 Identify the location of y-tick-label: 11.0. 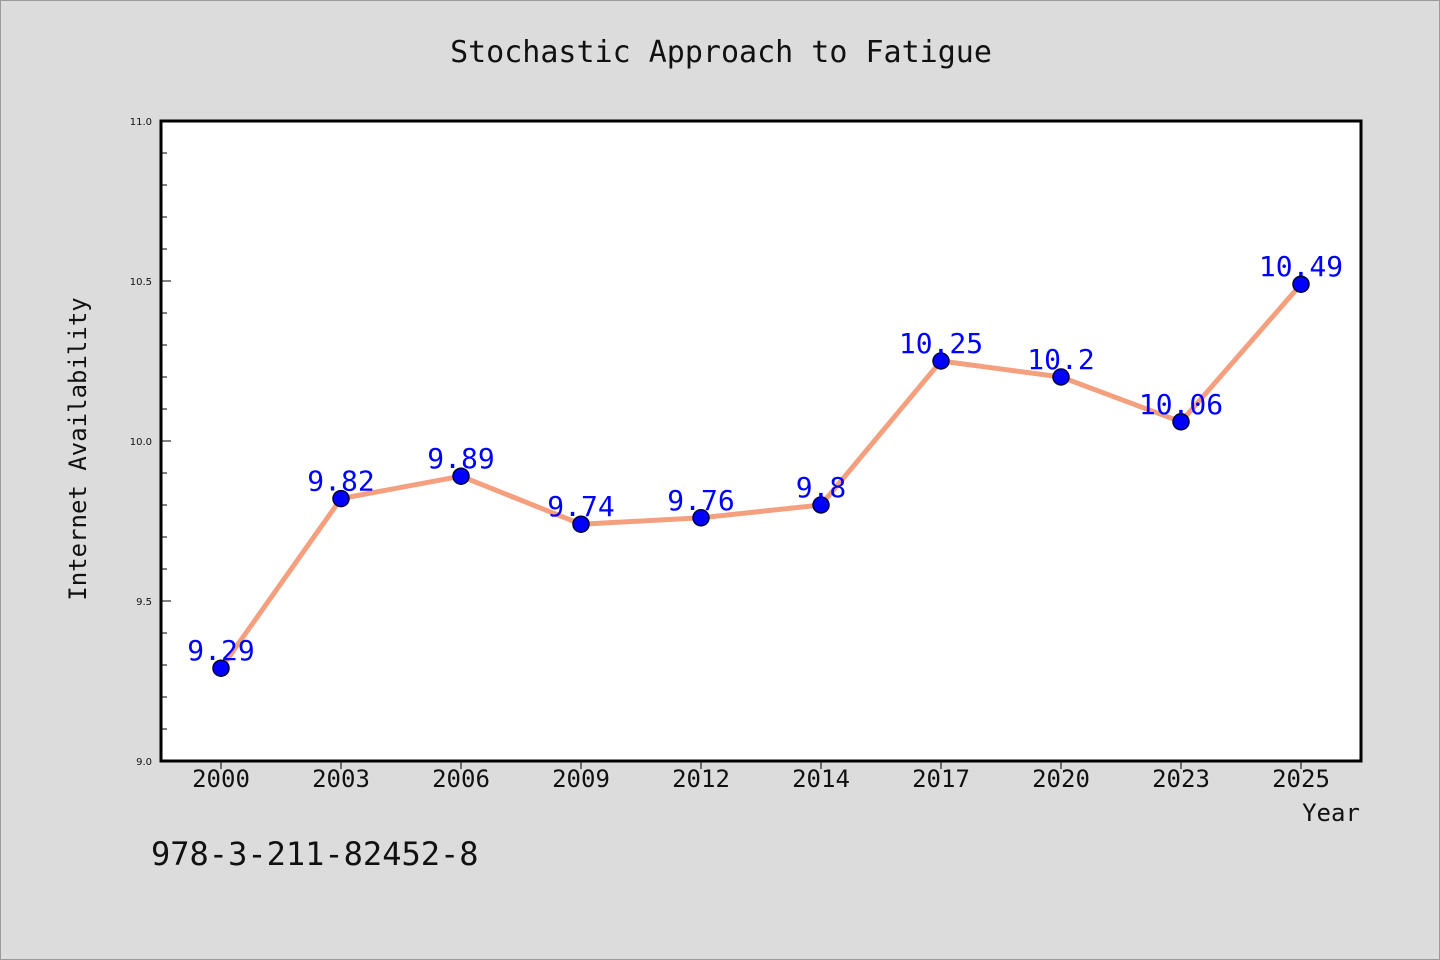
(141, 122).